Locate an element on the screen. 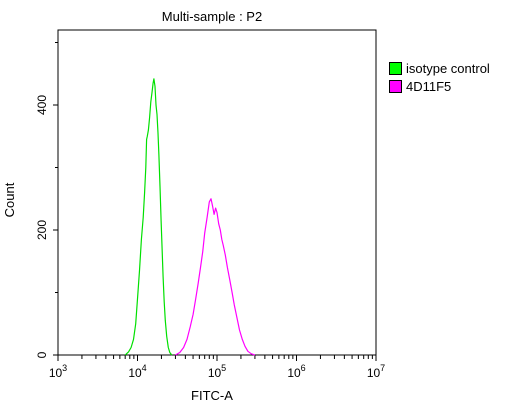 The height and width of the screenshot is (407, 527). x-tick-label: 10⁷ is located at coordinates (376, 371).